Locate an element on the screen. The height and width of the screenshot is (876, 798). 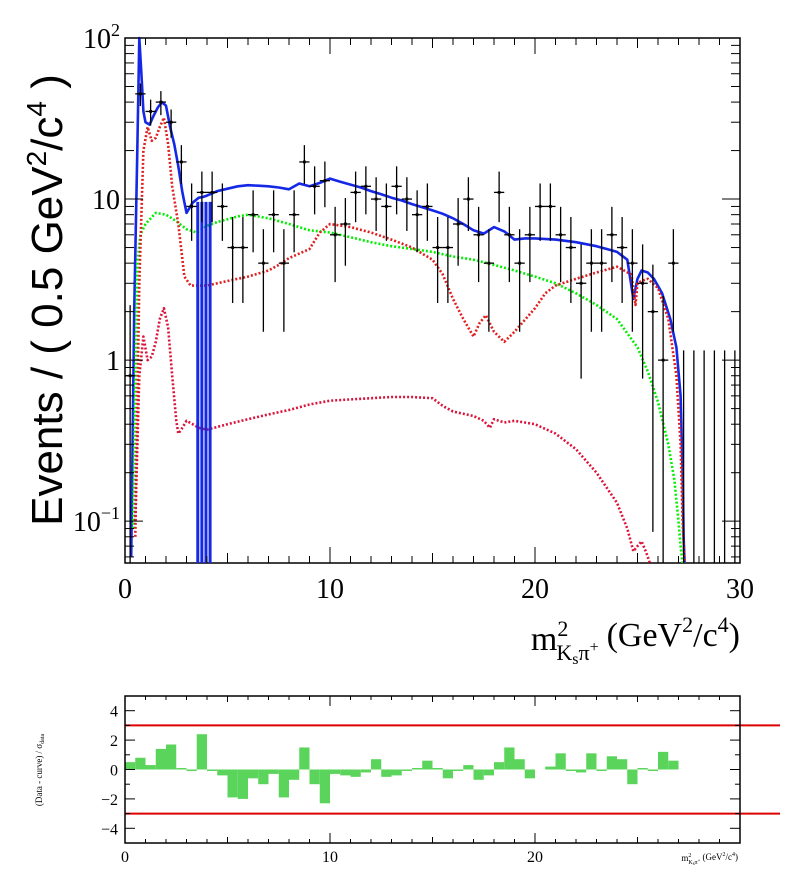
main-y-title-part-a: Events / ( 0.5 GeV is located at coordinates (47, 346).